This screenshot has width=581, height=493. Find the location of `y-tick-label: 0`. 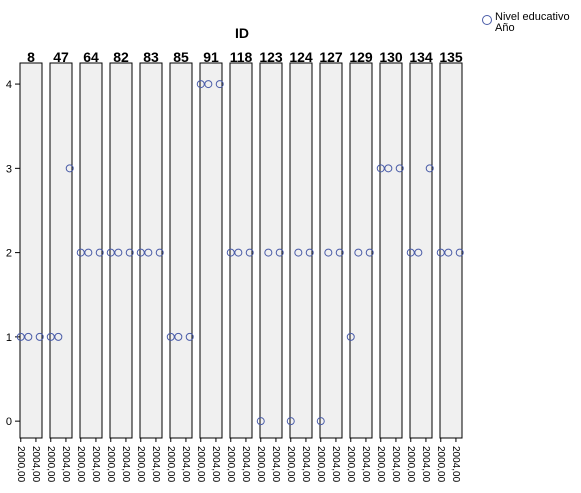

y-tick-label: 0 is located at coordinates (9, 422).